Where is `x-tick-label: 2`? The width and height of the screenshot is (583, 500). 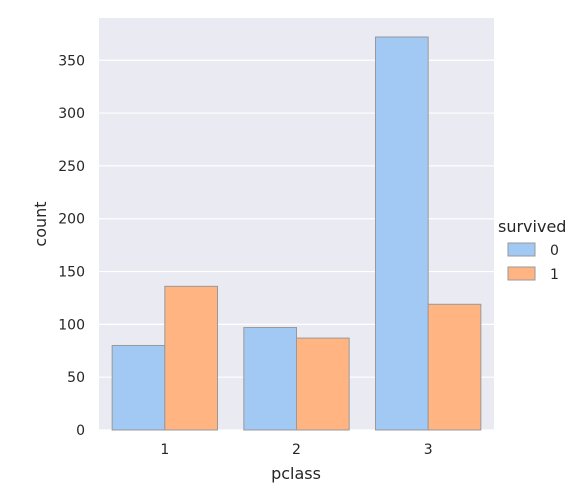
x-tick-label: 2 is located at coordinates (296, 450).